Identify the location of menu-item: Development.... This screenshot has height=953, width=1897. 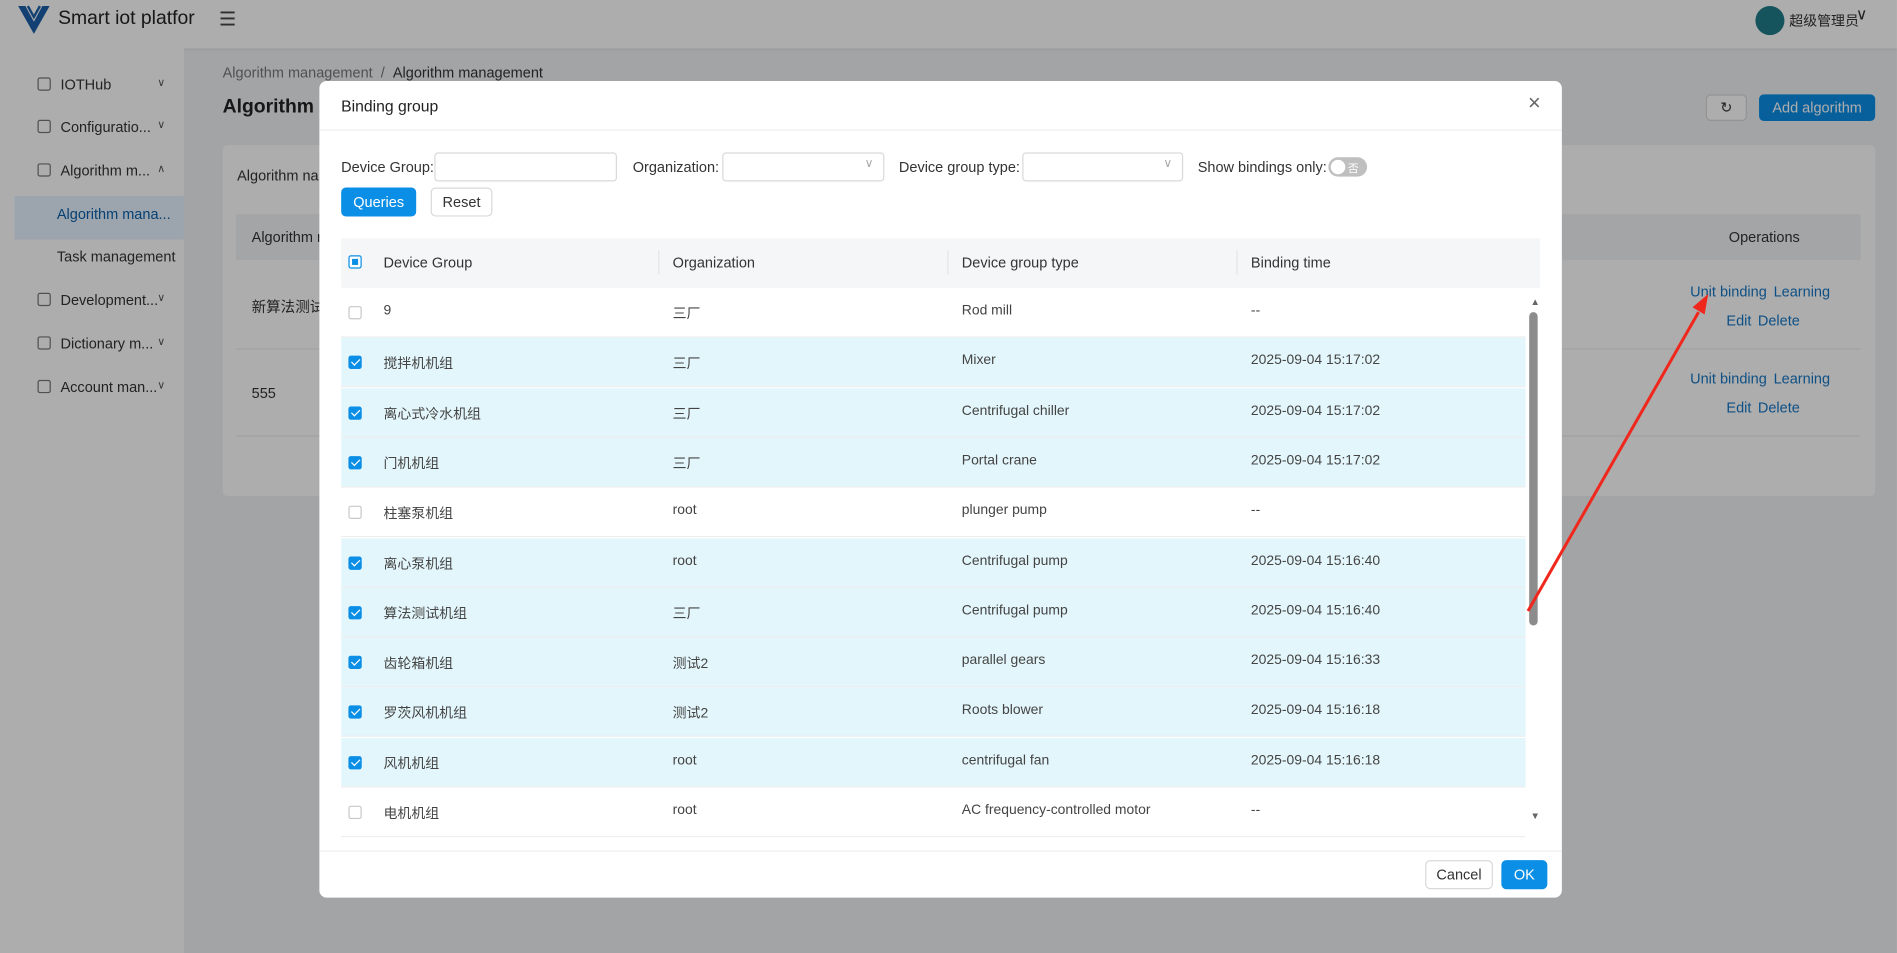
(109, 300).